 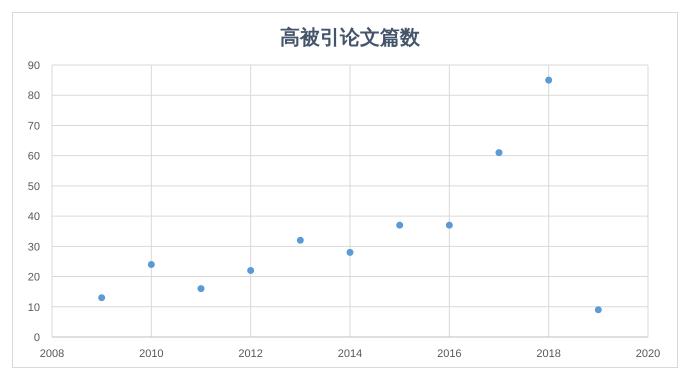 What do you see at coordinates (34, 66) in the screenshot?
I see `y-tick-label: 90` at bounding box center [34, 66].